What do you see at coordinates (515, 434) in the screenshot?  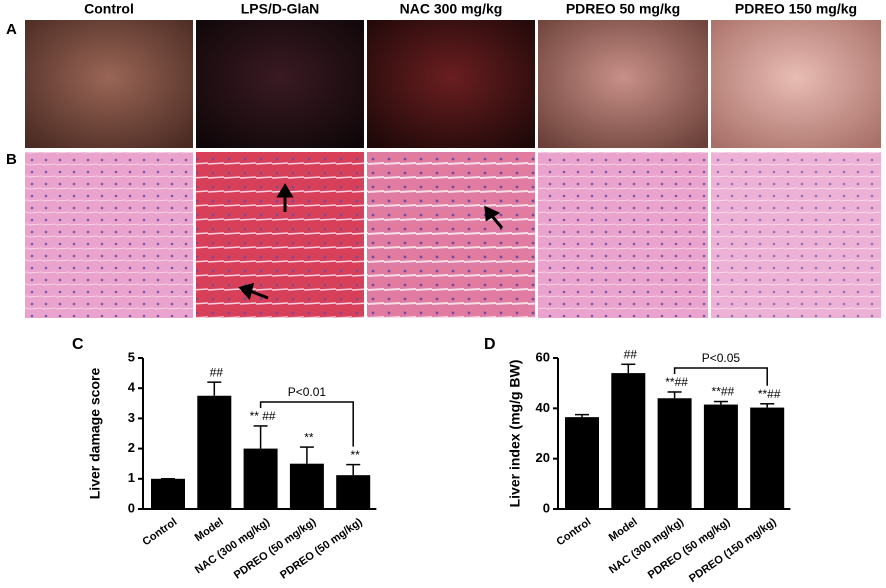 I see `y-axis-title: Liver index (mg/g BW)` at bounding box center [515, 434].